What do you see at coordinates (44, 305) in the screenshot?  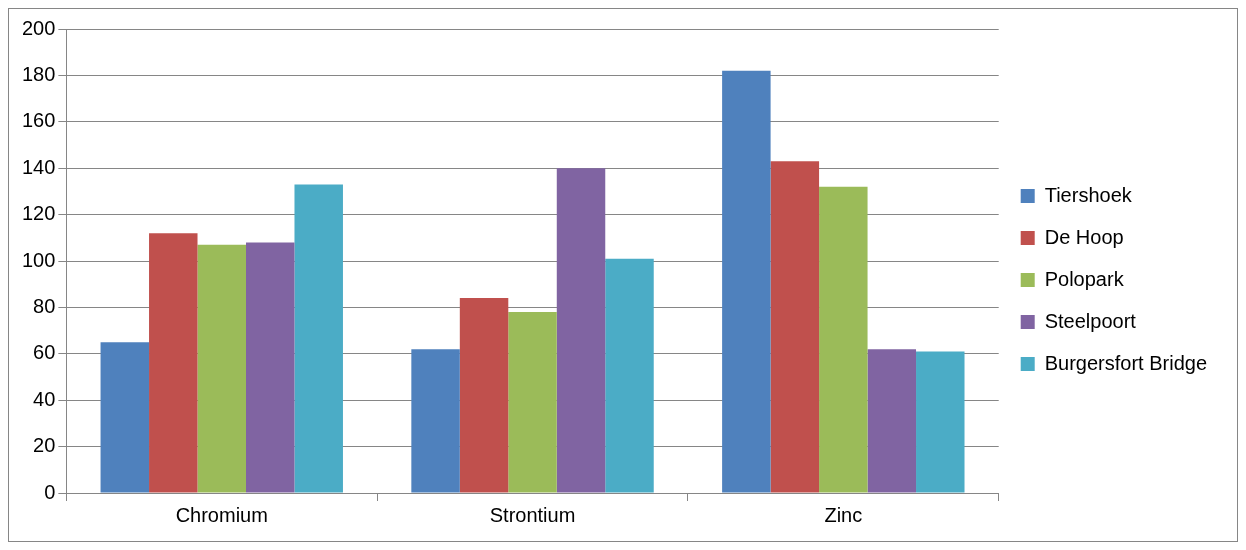 I see `y-tick-label: 80` at bounding box center [44, 305].